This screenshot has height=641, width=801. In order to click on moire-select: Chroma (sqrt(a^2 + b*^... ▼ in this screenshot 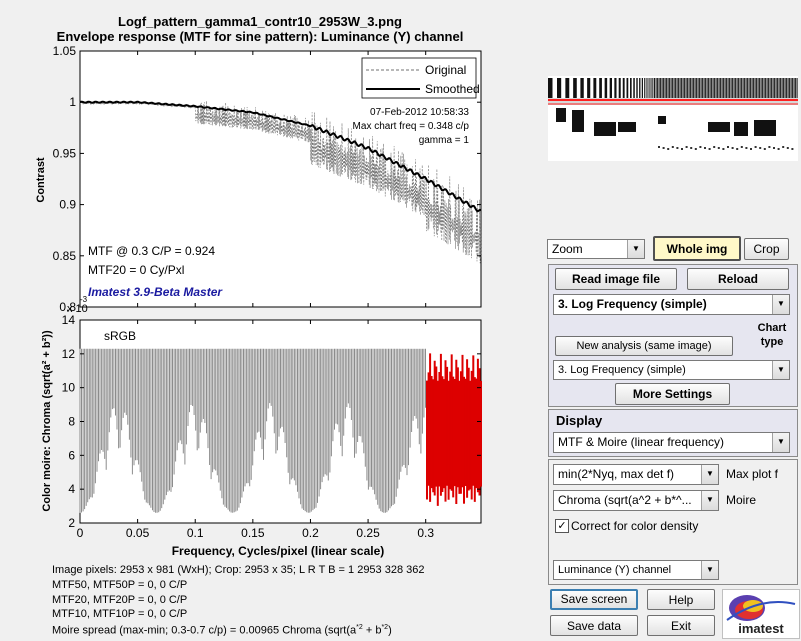, I will do `click(636, 500)`.